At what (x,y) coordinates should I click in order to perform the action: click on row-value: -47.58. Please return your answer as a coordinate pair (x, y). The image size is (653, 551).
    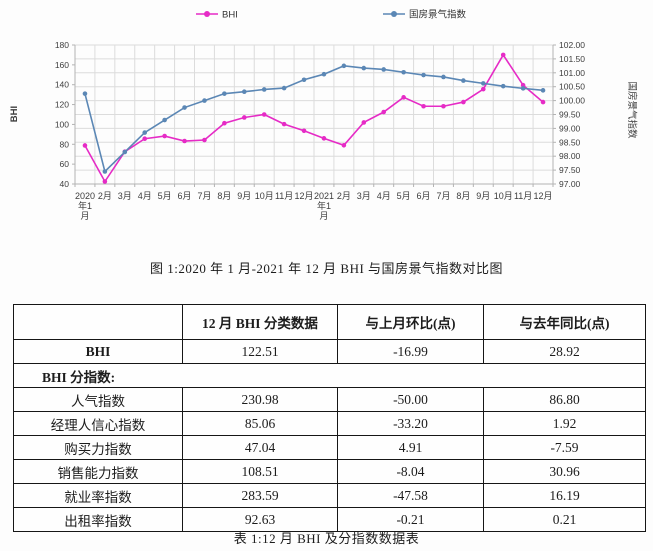
    Looking at the image, I should click on (410, 495).